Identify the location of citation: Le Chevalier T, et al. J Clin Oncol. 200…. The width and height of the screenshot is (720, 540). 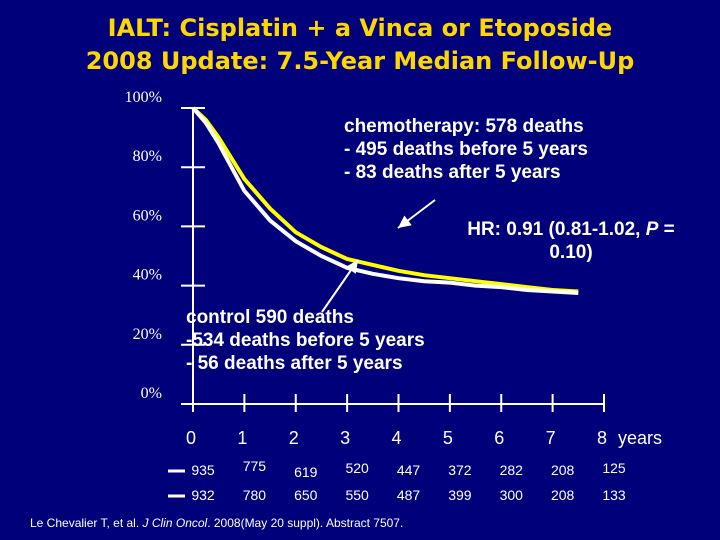
(216, 523).